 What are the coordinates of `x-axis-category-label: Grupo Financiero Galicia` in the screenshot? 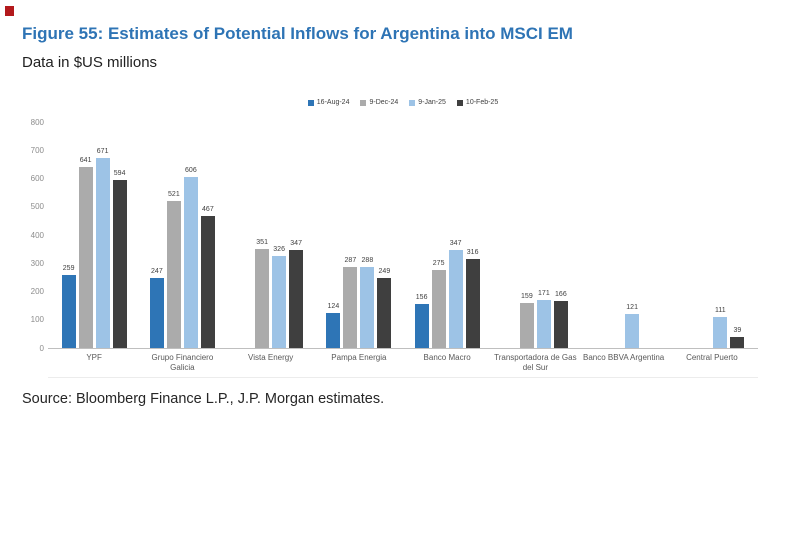 It's located at (182, 362).